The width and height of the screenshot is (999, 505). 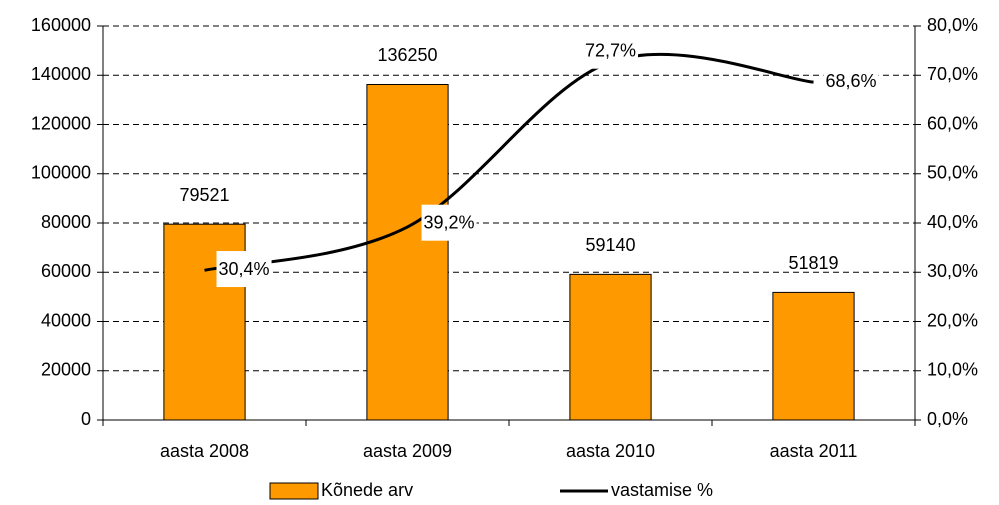 What do you see at coordinates (952, 370) in the screenshot?
I see `y2-tick-label: 10,0%` at bounding box center [952, 370].